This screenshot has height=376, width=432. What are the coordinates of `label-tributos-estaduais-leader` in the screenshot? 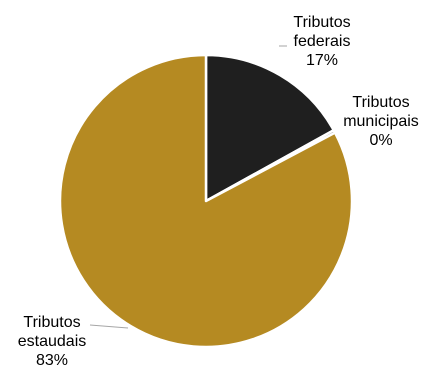 It's located at (109, 326).